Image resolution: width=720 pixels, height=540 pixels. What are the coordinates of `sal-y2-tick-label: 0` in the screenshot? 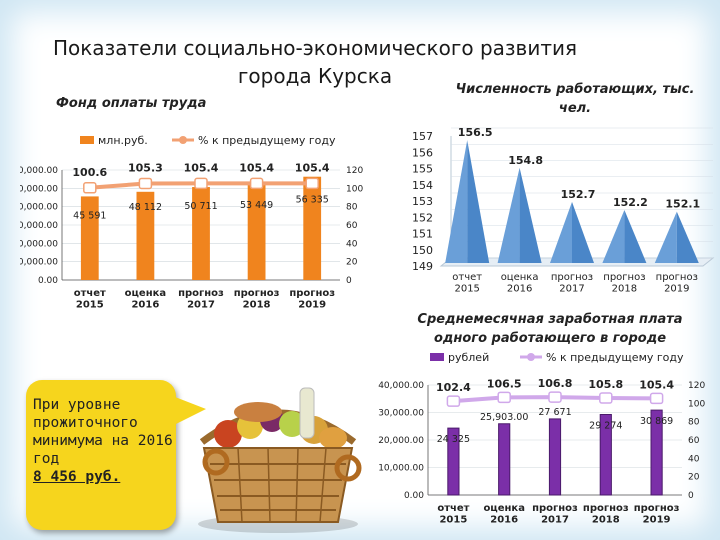 It's located at (691, 496).